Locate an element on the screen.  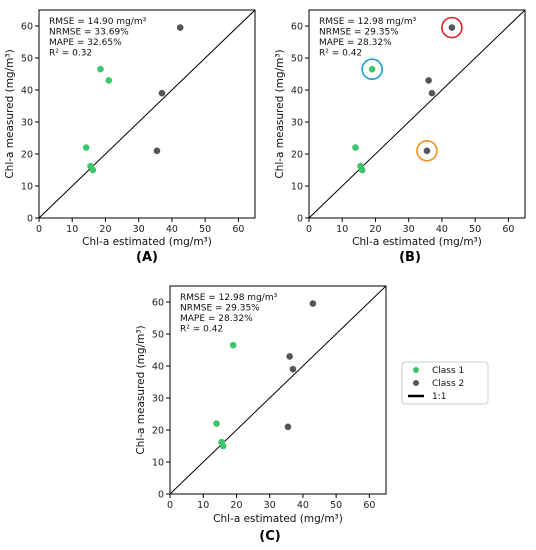
legend-label: 1:1 is located at coordinates (439, 397).